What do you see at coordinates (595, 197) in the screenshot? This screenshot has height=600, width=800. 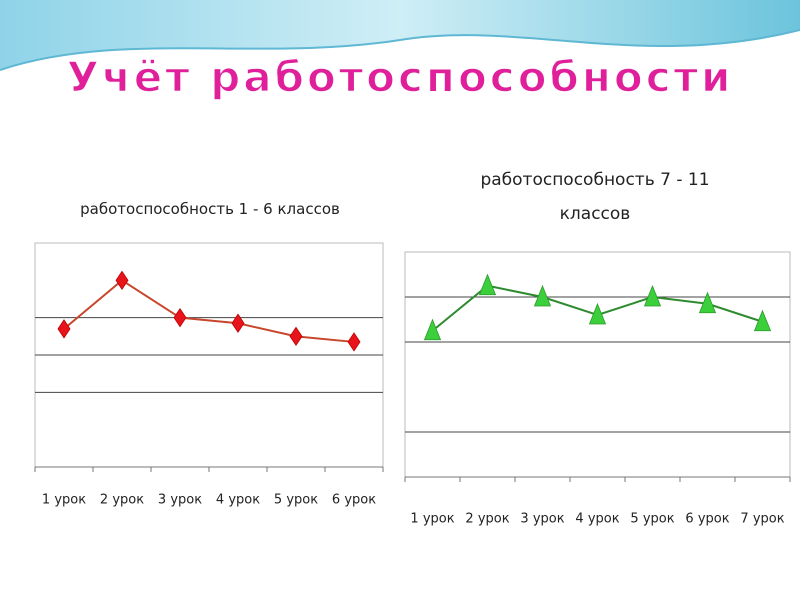 I see `chart-title: работоспособность 7 - 11 классов` at bounding box center [595, 197].